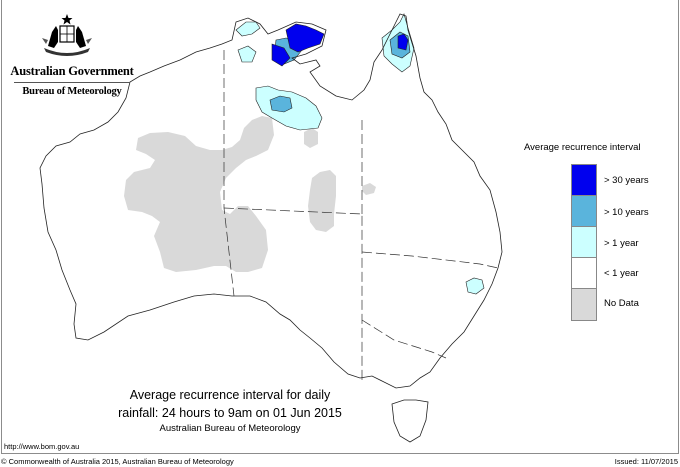 Image resolution: width=680 pixels, height=467 pixels. I want to click on title-rule, so click(72, 82).